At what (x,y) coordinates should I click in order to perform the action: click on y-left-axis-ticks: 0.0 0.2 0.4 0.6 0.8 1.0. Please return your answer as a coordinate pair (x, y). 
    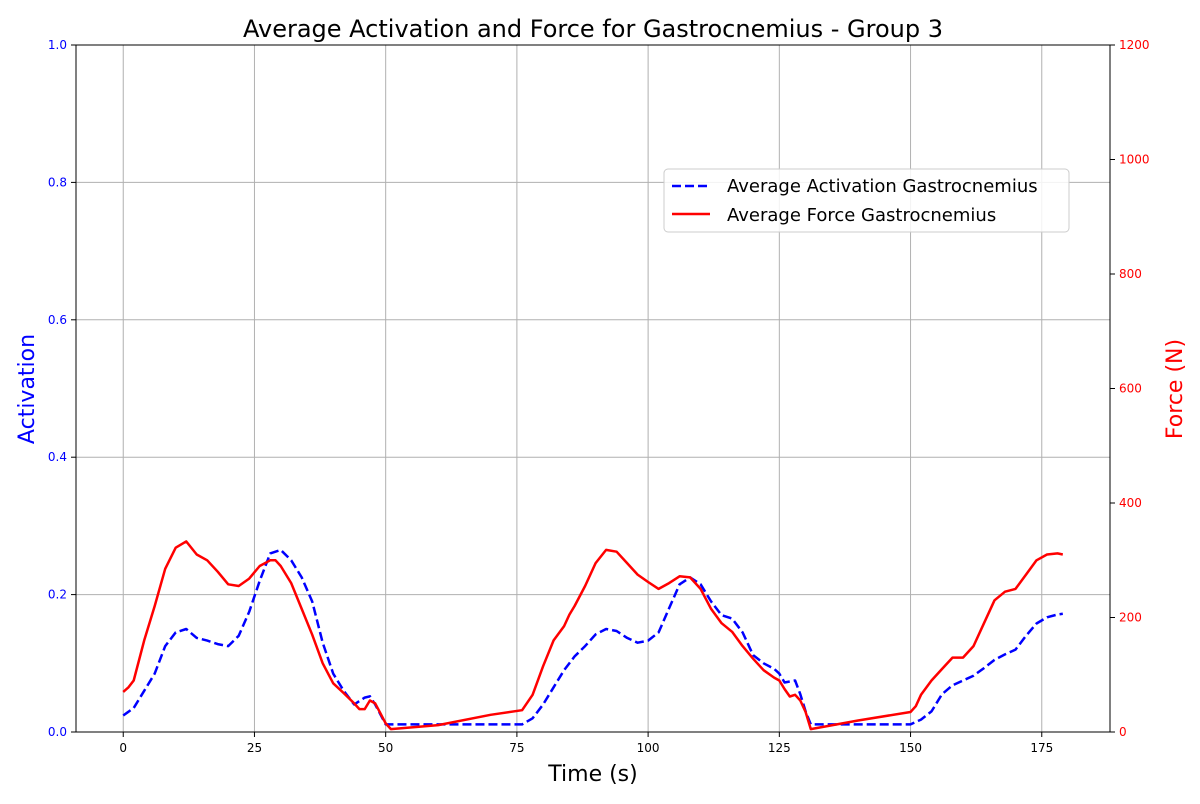
    Looking at the image, I should click on (62, 388).